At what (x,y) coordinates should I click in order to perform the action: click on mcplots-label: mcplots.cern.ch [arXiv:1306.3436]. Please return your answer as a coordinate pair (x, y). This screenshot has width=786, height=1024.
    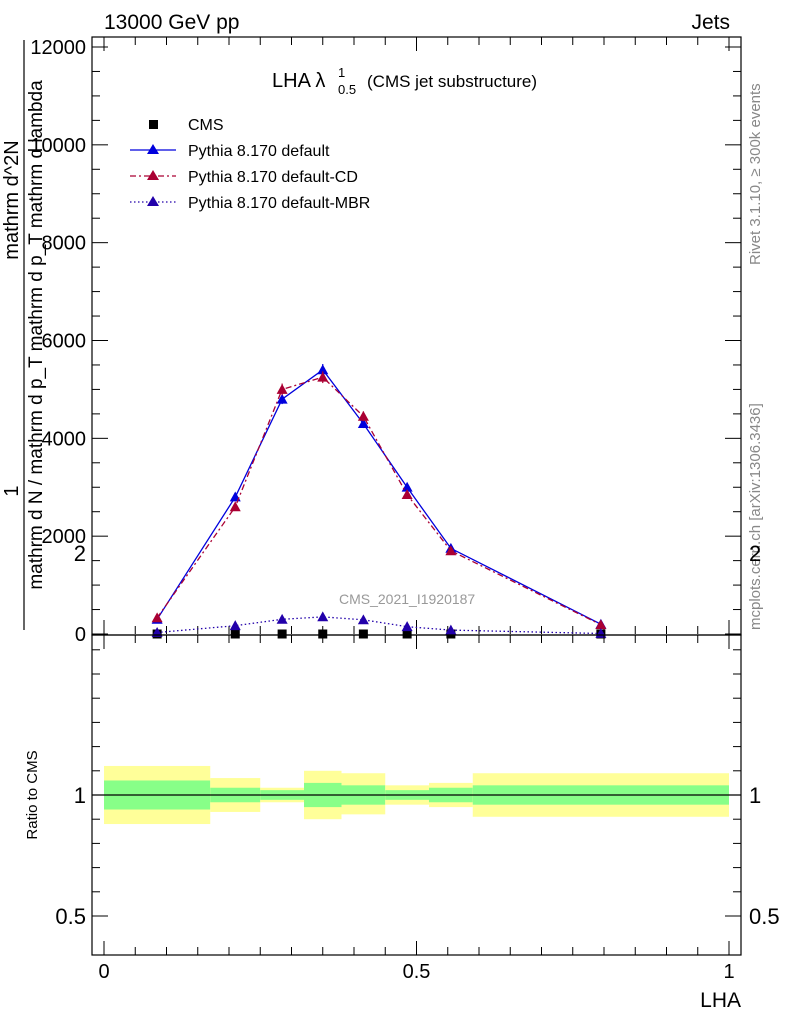
    Looking at the image, I should click on (755, 516).